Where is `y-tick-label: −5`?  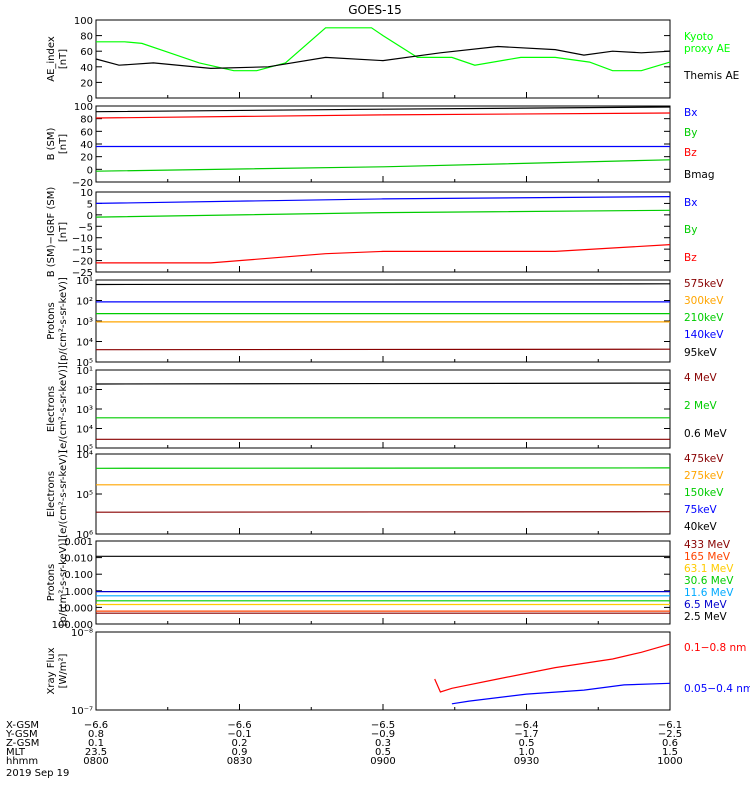
y-tick-label: −5 is located at coordinates (85, 227).